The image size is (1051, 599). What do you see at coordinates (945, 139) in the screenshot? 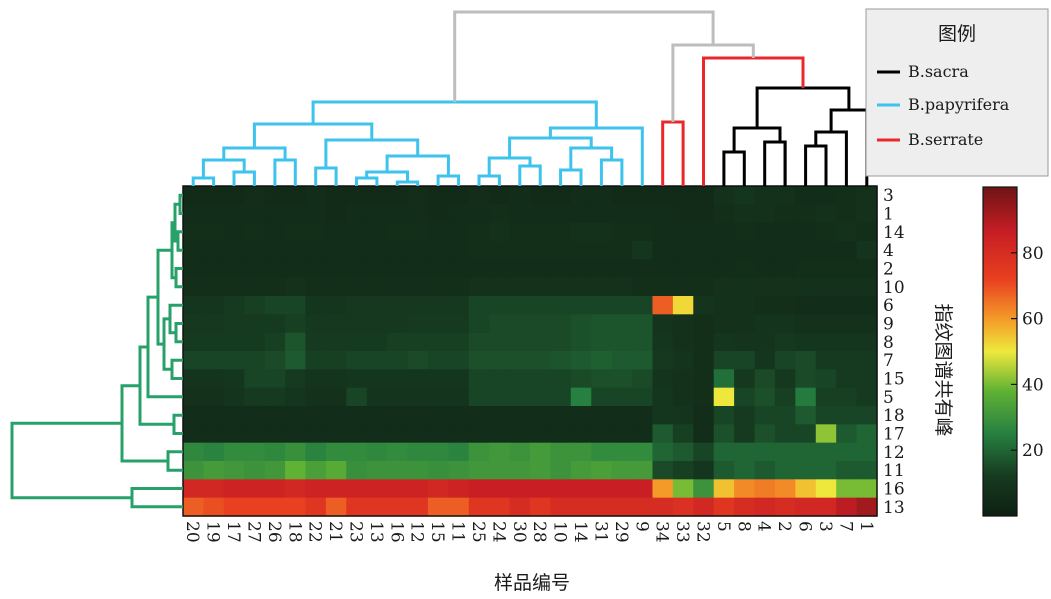
I see `legend-label-serrate: B.serrate` at bounding box center [945, 139].